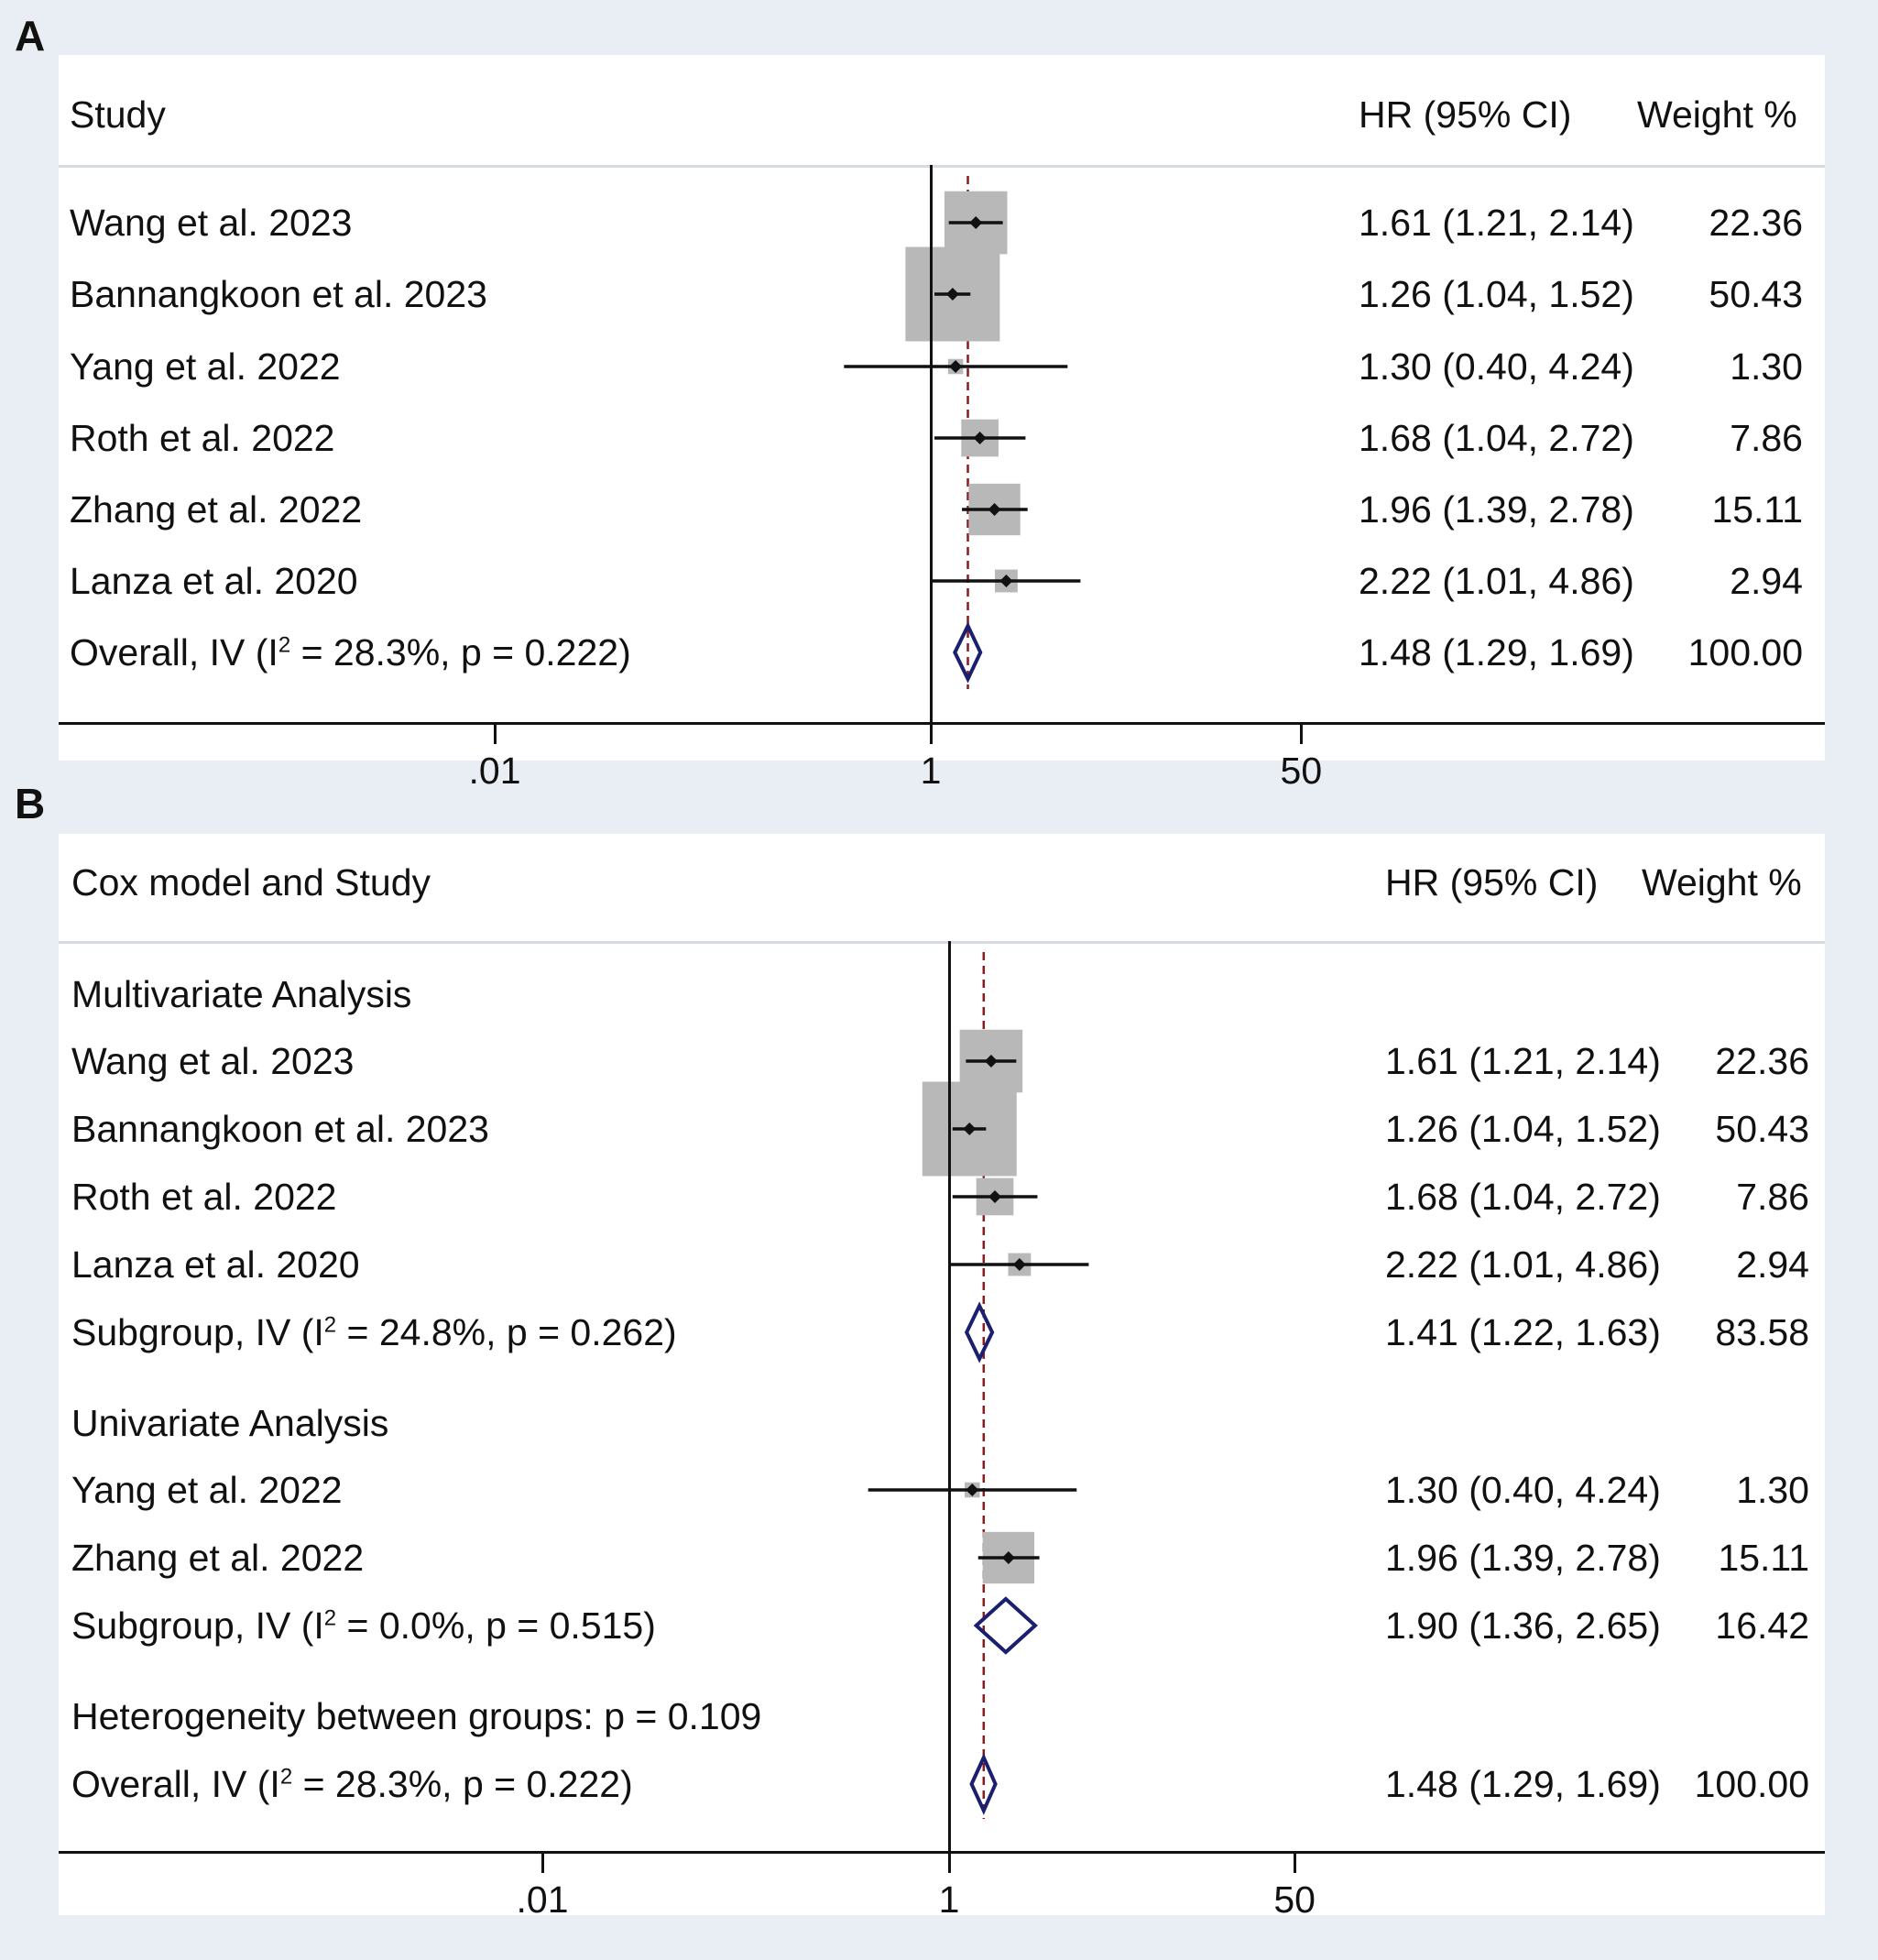 This screenshot has height=1960, width=1878. I want to click on panel-label-a: A, so click(30, 36).